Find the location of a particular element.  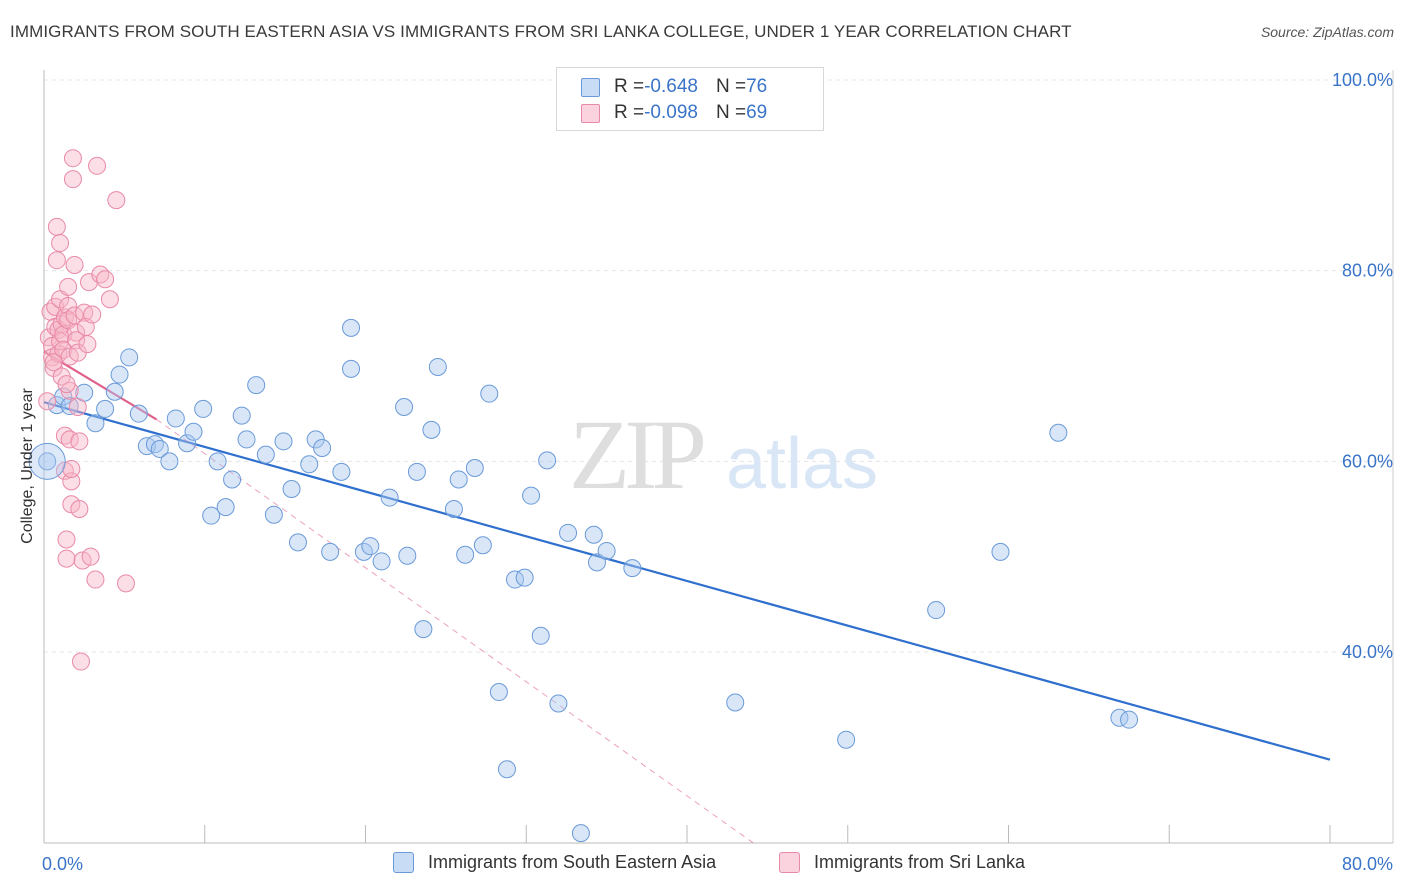

legend-r-value: -0.648 is located at coordinates (671, 86).